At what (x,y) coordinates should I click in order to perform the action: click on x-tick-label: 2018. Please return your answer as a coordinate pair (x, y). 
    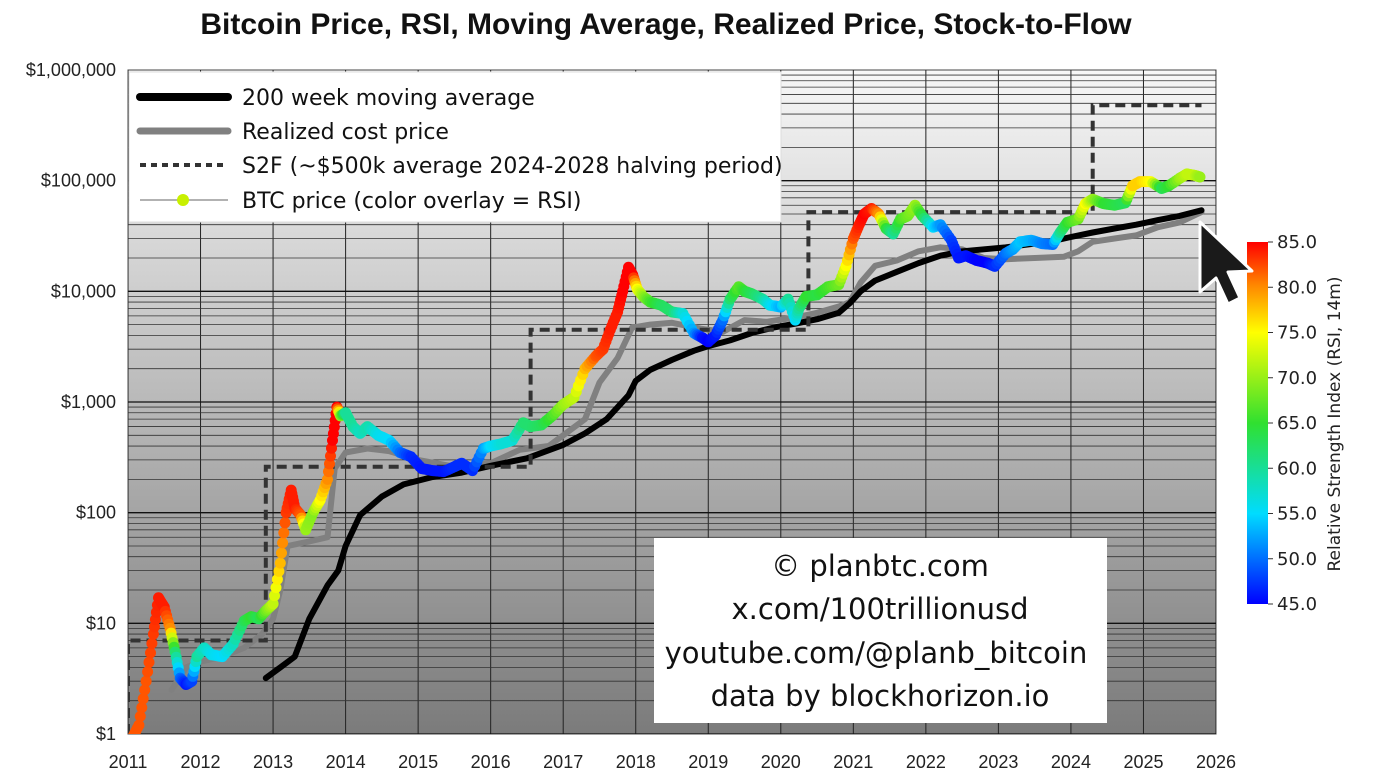
    Looking at the image, I should click on (636, 762).